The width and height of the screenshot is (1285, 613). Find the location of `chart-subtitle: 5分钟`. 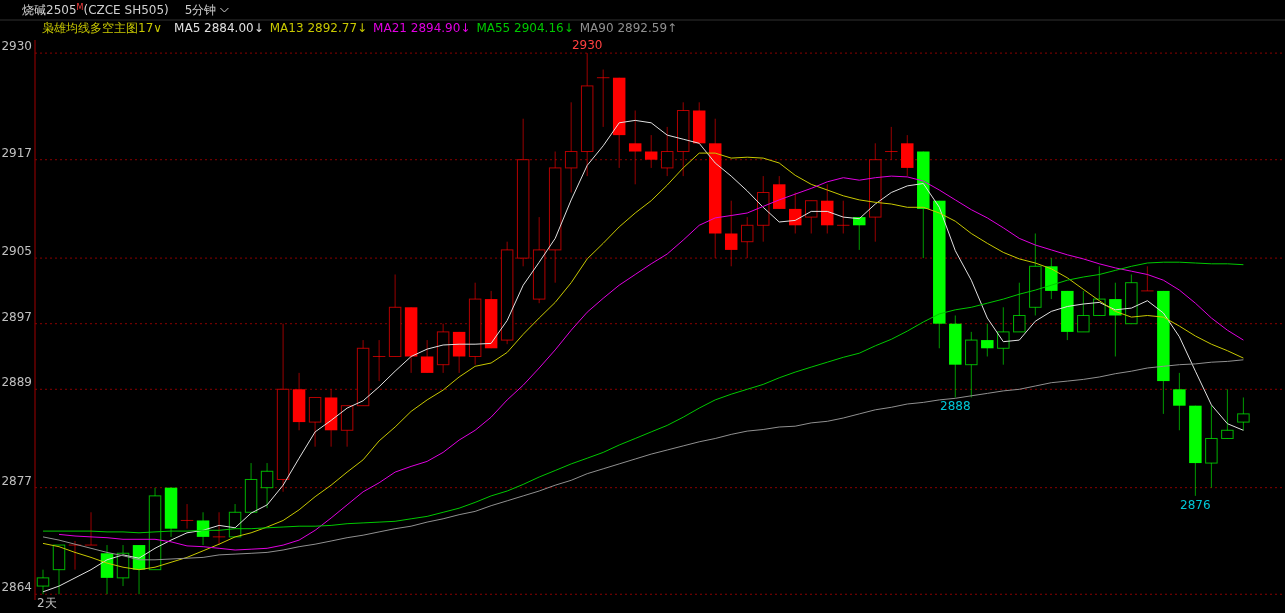

chart-subtitle: 5分钟 is located at coordinates (200, 10).